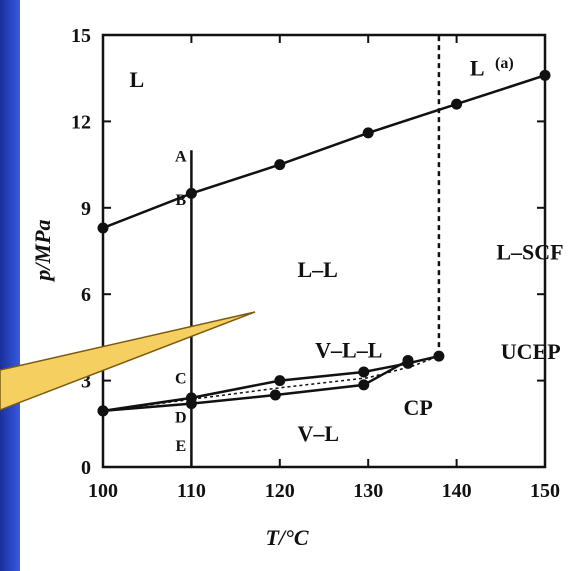  Describe the element at coordinates (42, 250) in the screenshot. I see `y-axis-title: p/MPa` at that location.